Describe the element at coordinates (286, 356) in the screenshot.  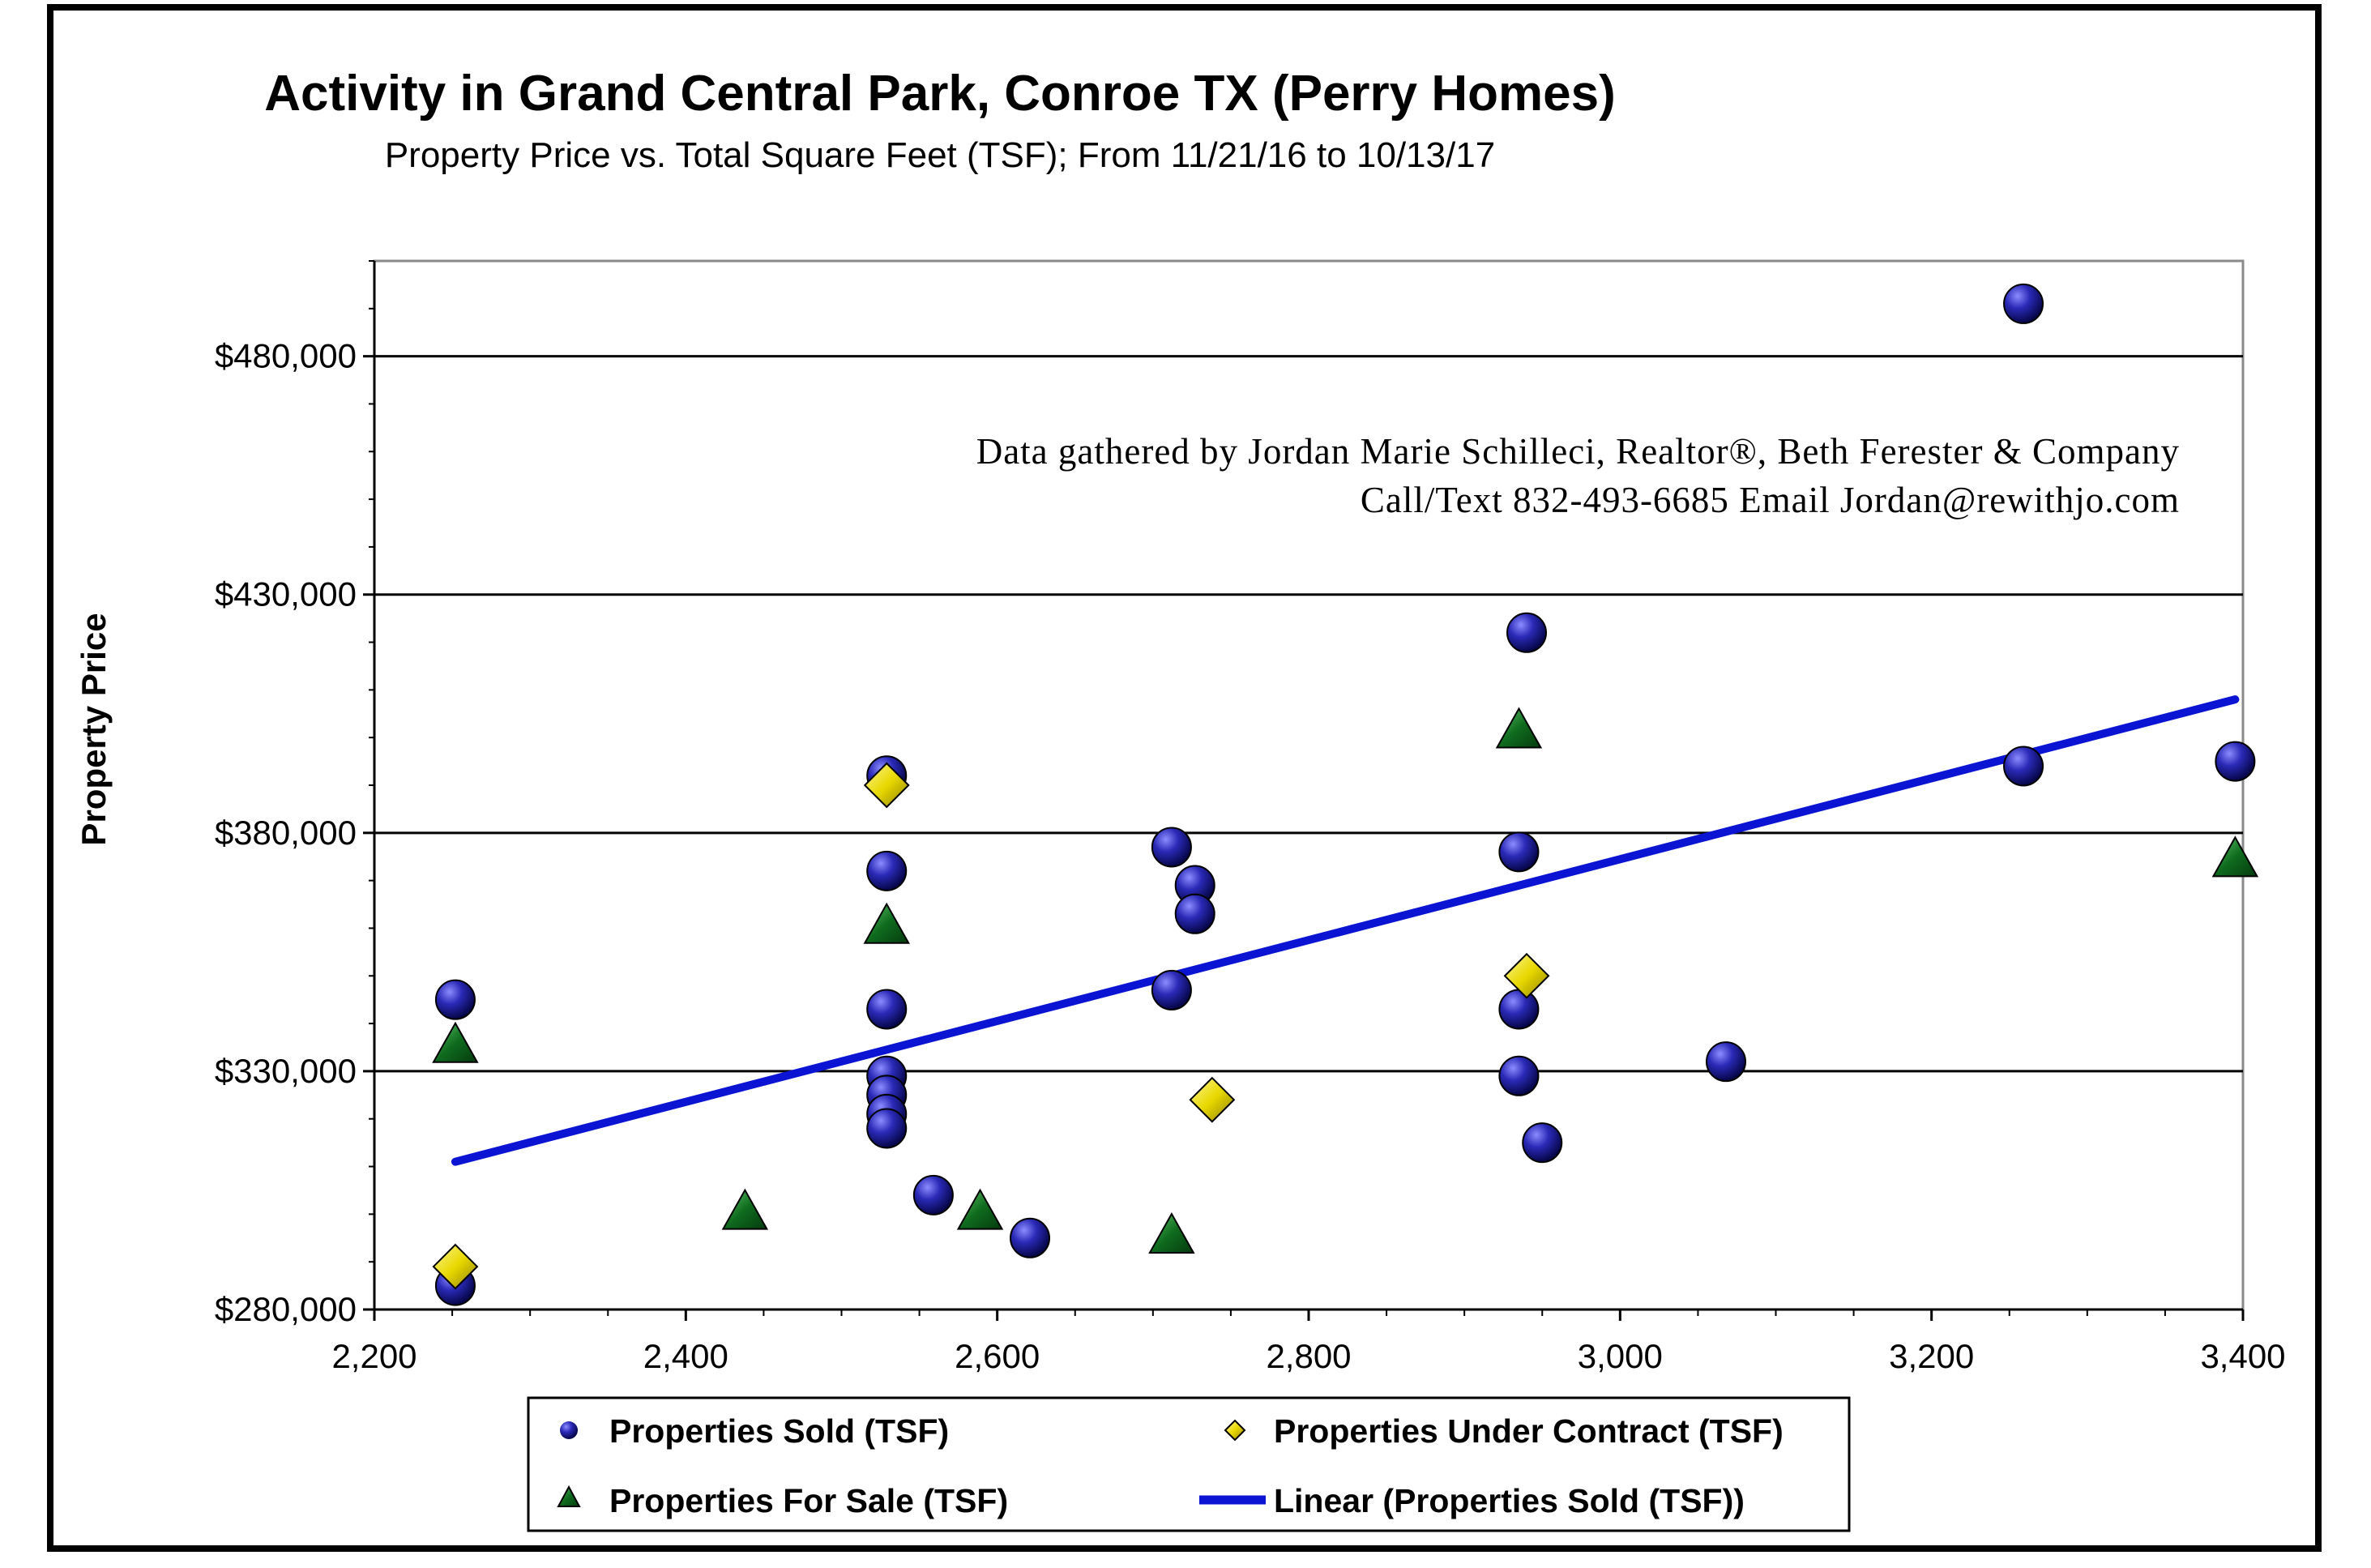
I see `y-tick-label: $480,000` at that location.